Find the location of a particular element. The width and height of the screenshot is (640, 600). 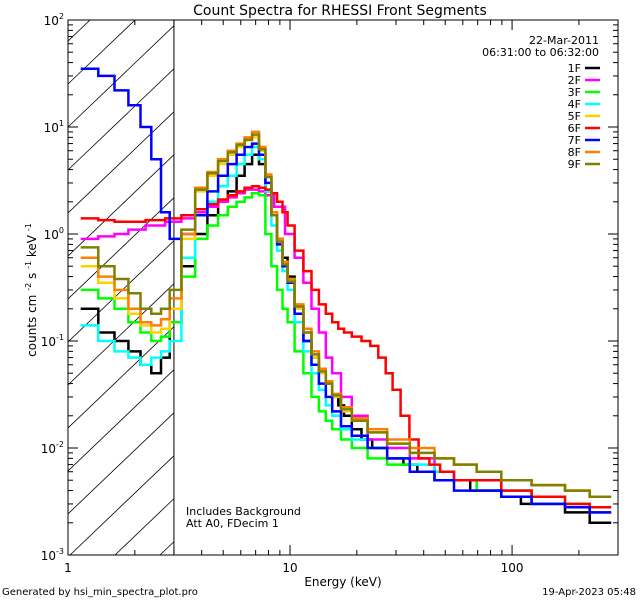

y-tick-label: 10⁻³ is located at coordinates (52, 555).